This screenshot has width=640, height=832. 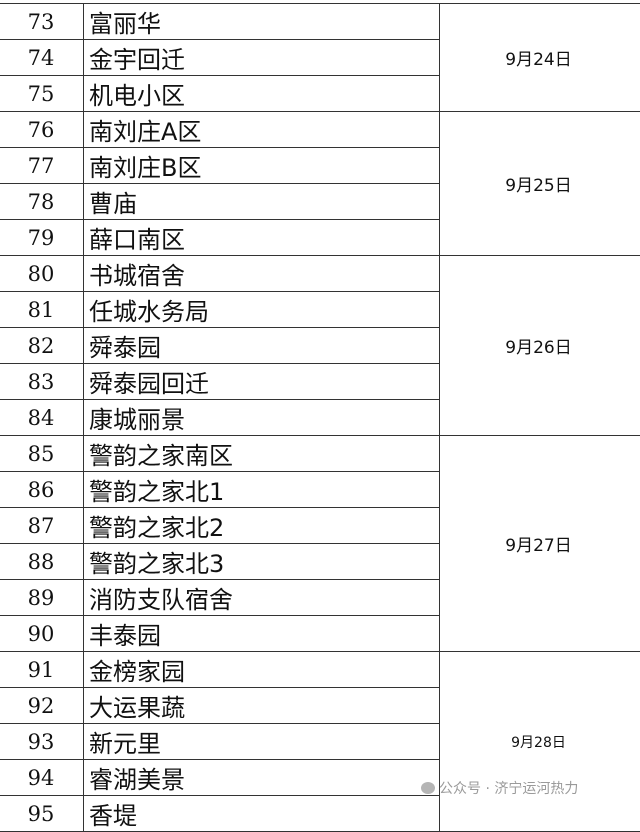 I want to click on date-cell: 9月26日, so click(x=540, y=346).